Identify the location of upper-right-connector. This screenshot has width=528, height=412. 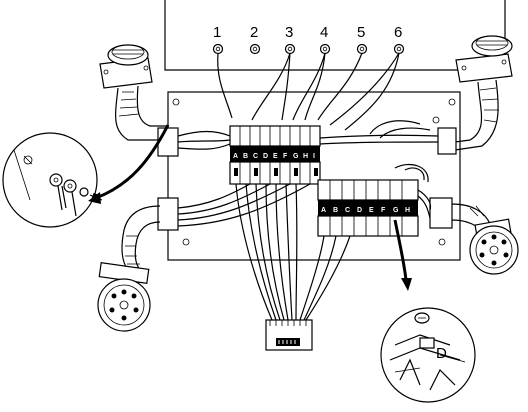
(483, 93).